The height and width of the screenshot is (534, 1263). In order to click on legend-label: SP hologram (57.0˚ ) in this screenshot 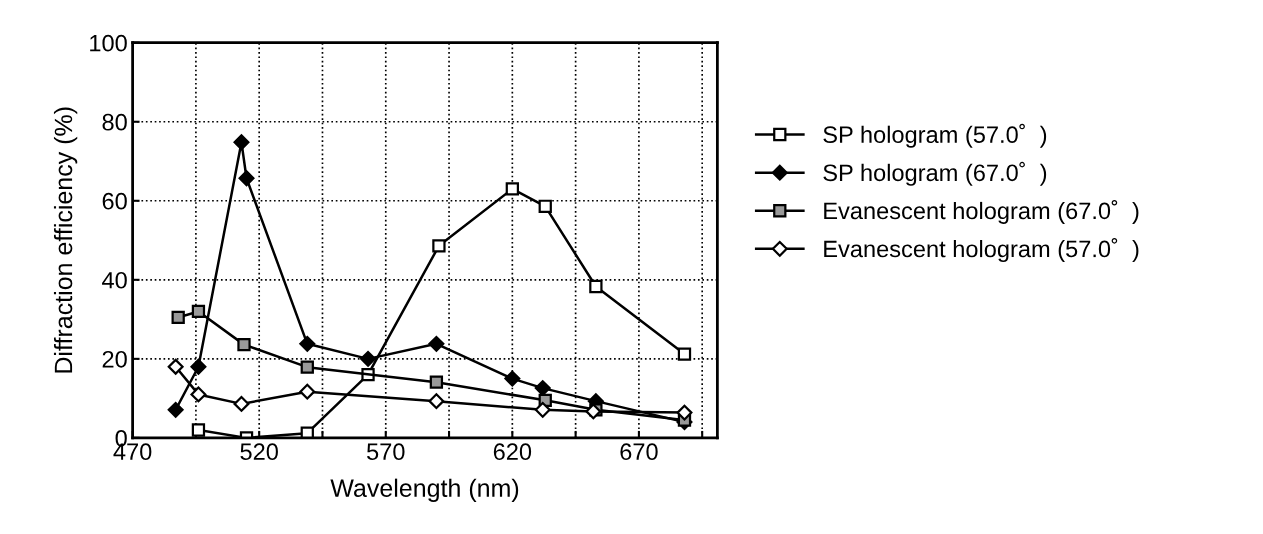, I will do `click(935, 135)`.